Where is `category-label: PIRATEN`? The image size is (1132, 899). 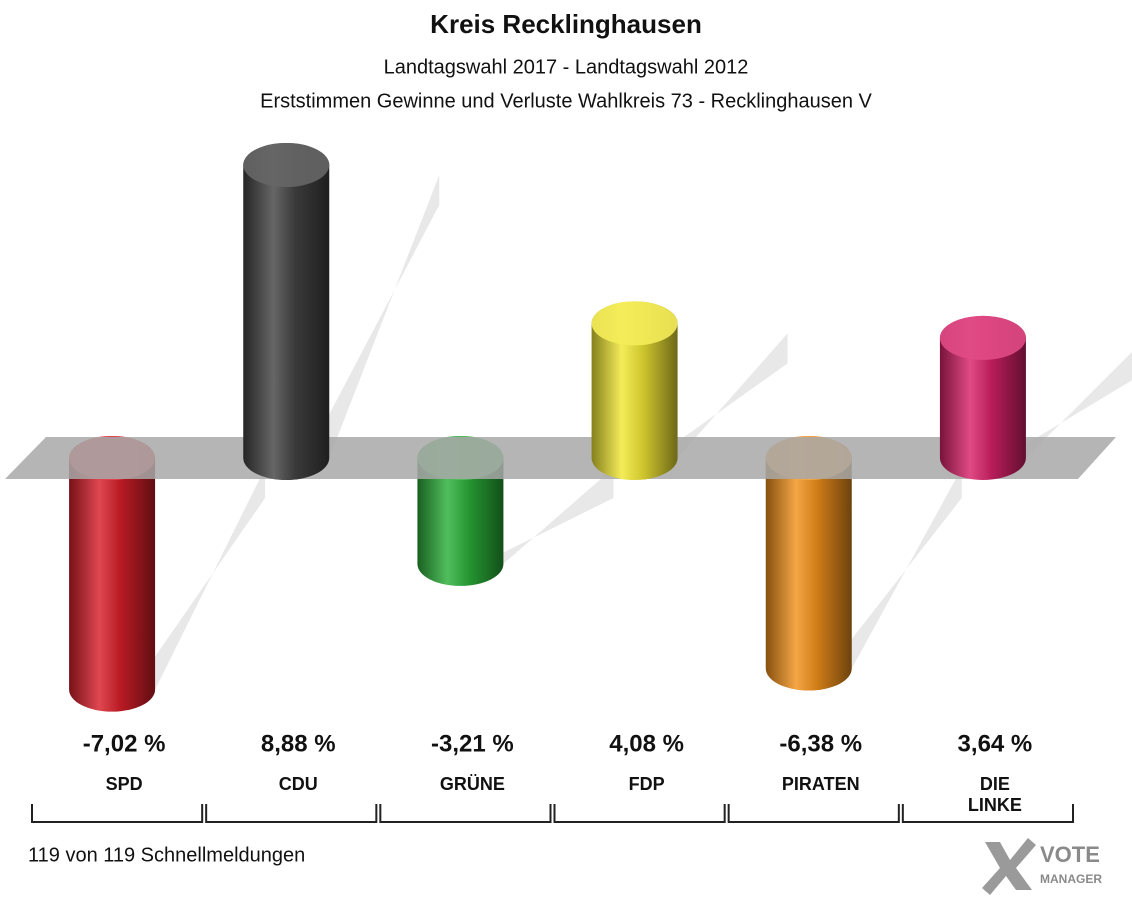 category-label: PIRATEN is located at coordinates (820, 784).